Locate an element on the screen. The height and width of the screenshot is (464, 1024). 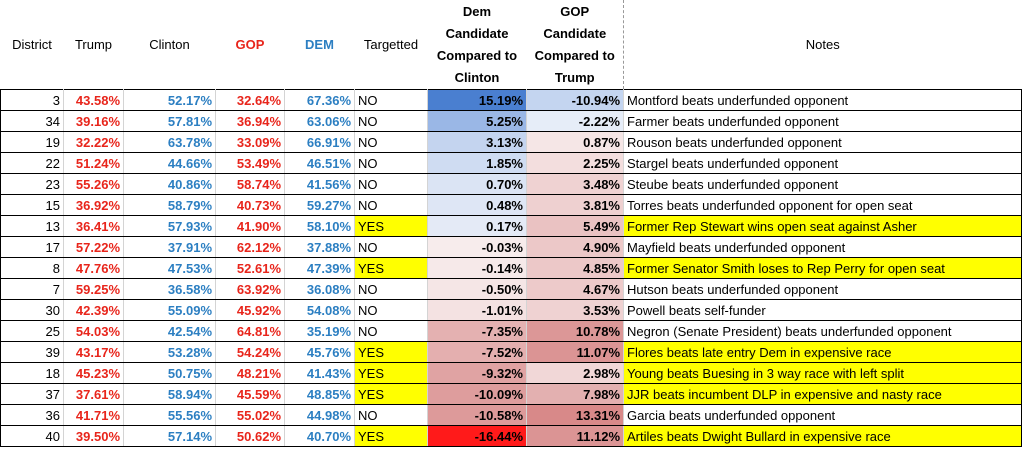
cell-clinton: 50.75% is located at coordinates (169, 373).